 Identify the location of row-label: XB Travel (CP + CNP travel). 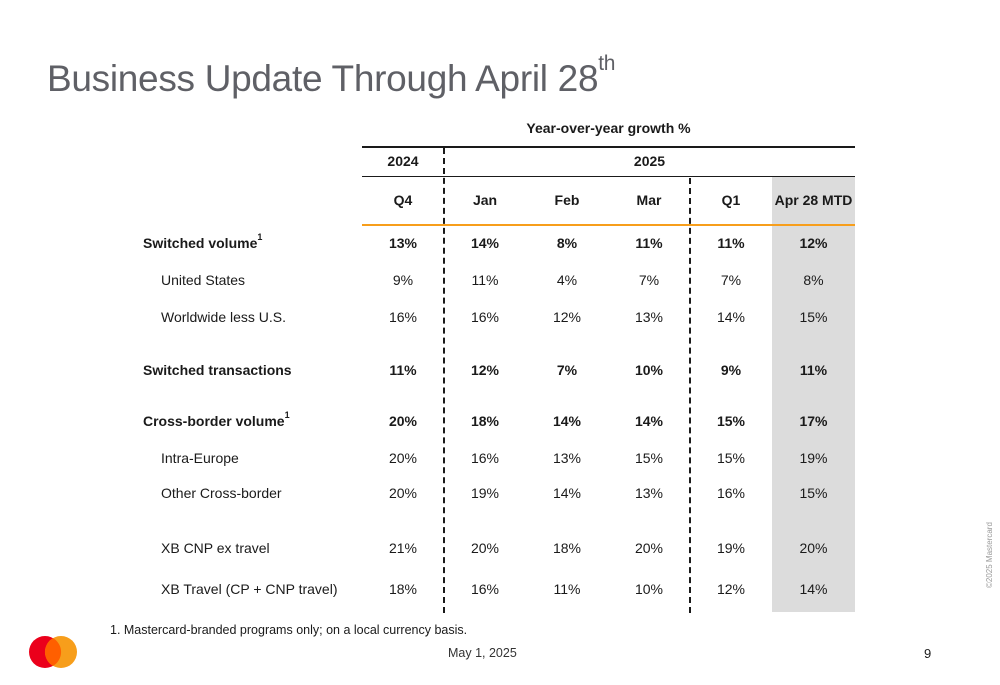
(249, 589).